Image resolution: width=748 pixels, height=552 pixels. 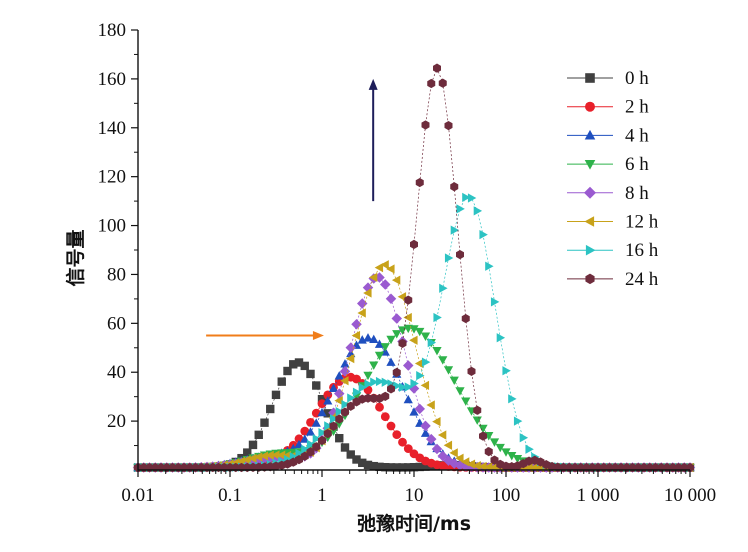 I want to click on x-tick-label: 1, so click(x=322, y=495).